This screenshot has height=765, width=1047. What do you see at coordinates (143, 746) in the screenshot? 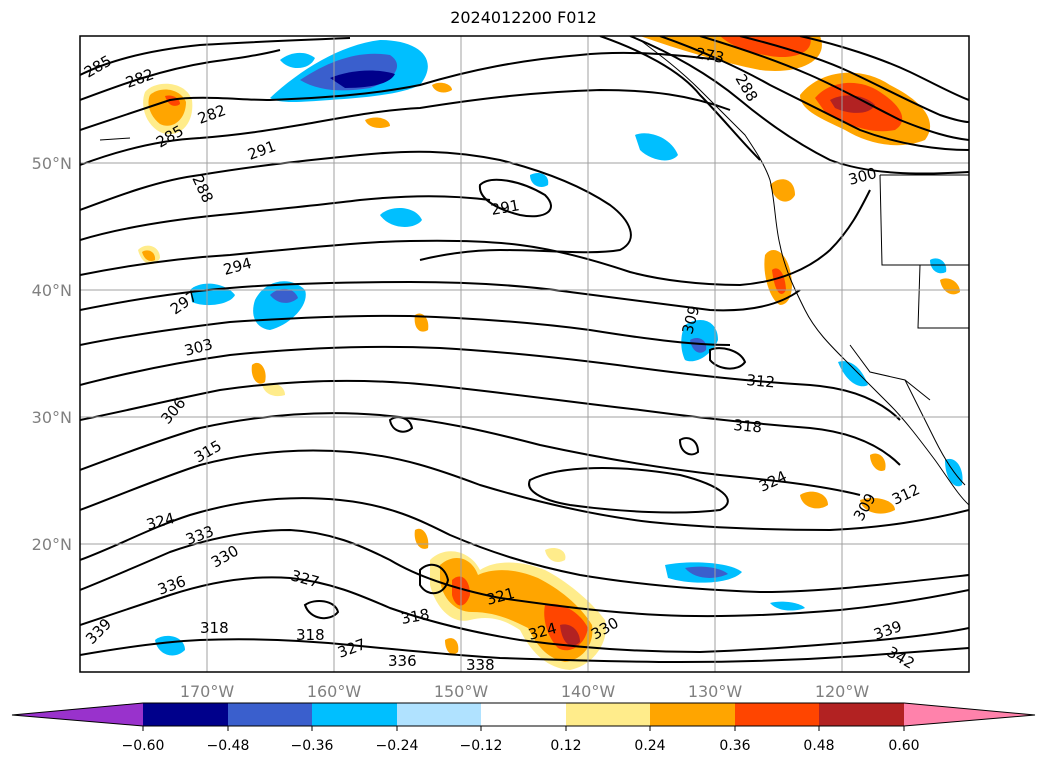
I see `colorbar-label: −0.60` at bounding box center [143, 746].